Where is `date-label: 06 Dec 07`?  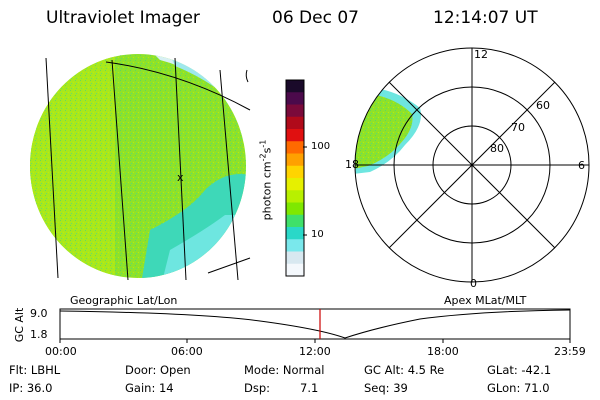 date-label: 06 Dec 07 is located at coordinates (315, 18).